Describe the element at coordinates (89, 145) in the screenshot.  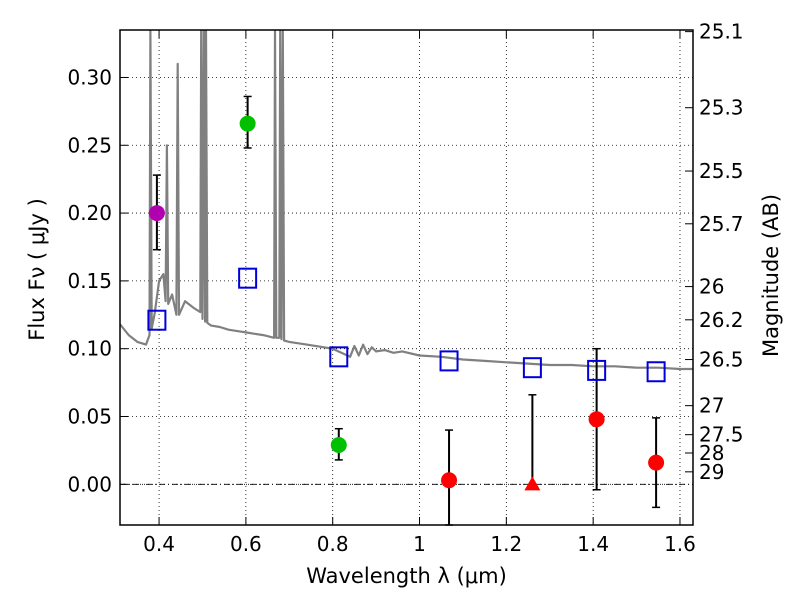
I see `y-tick-label: 0.25` at that location.